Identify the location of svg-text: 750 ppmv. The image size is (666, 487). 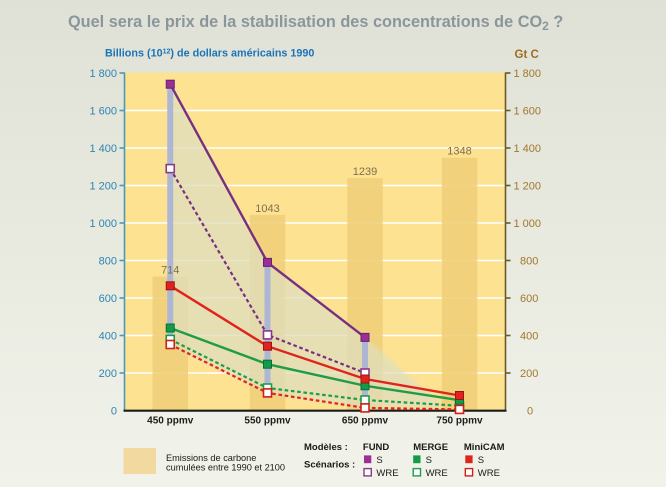
(459, 421).